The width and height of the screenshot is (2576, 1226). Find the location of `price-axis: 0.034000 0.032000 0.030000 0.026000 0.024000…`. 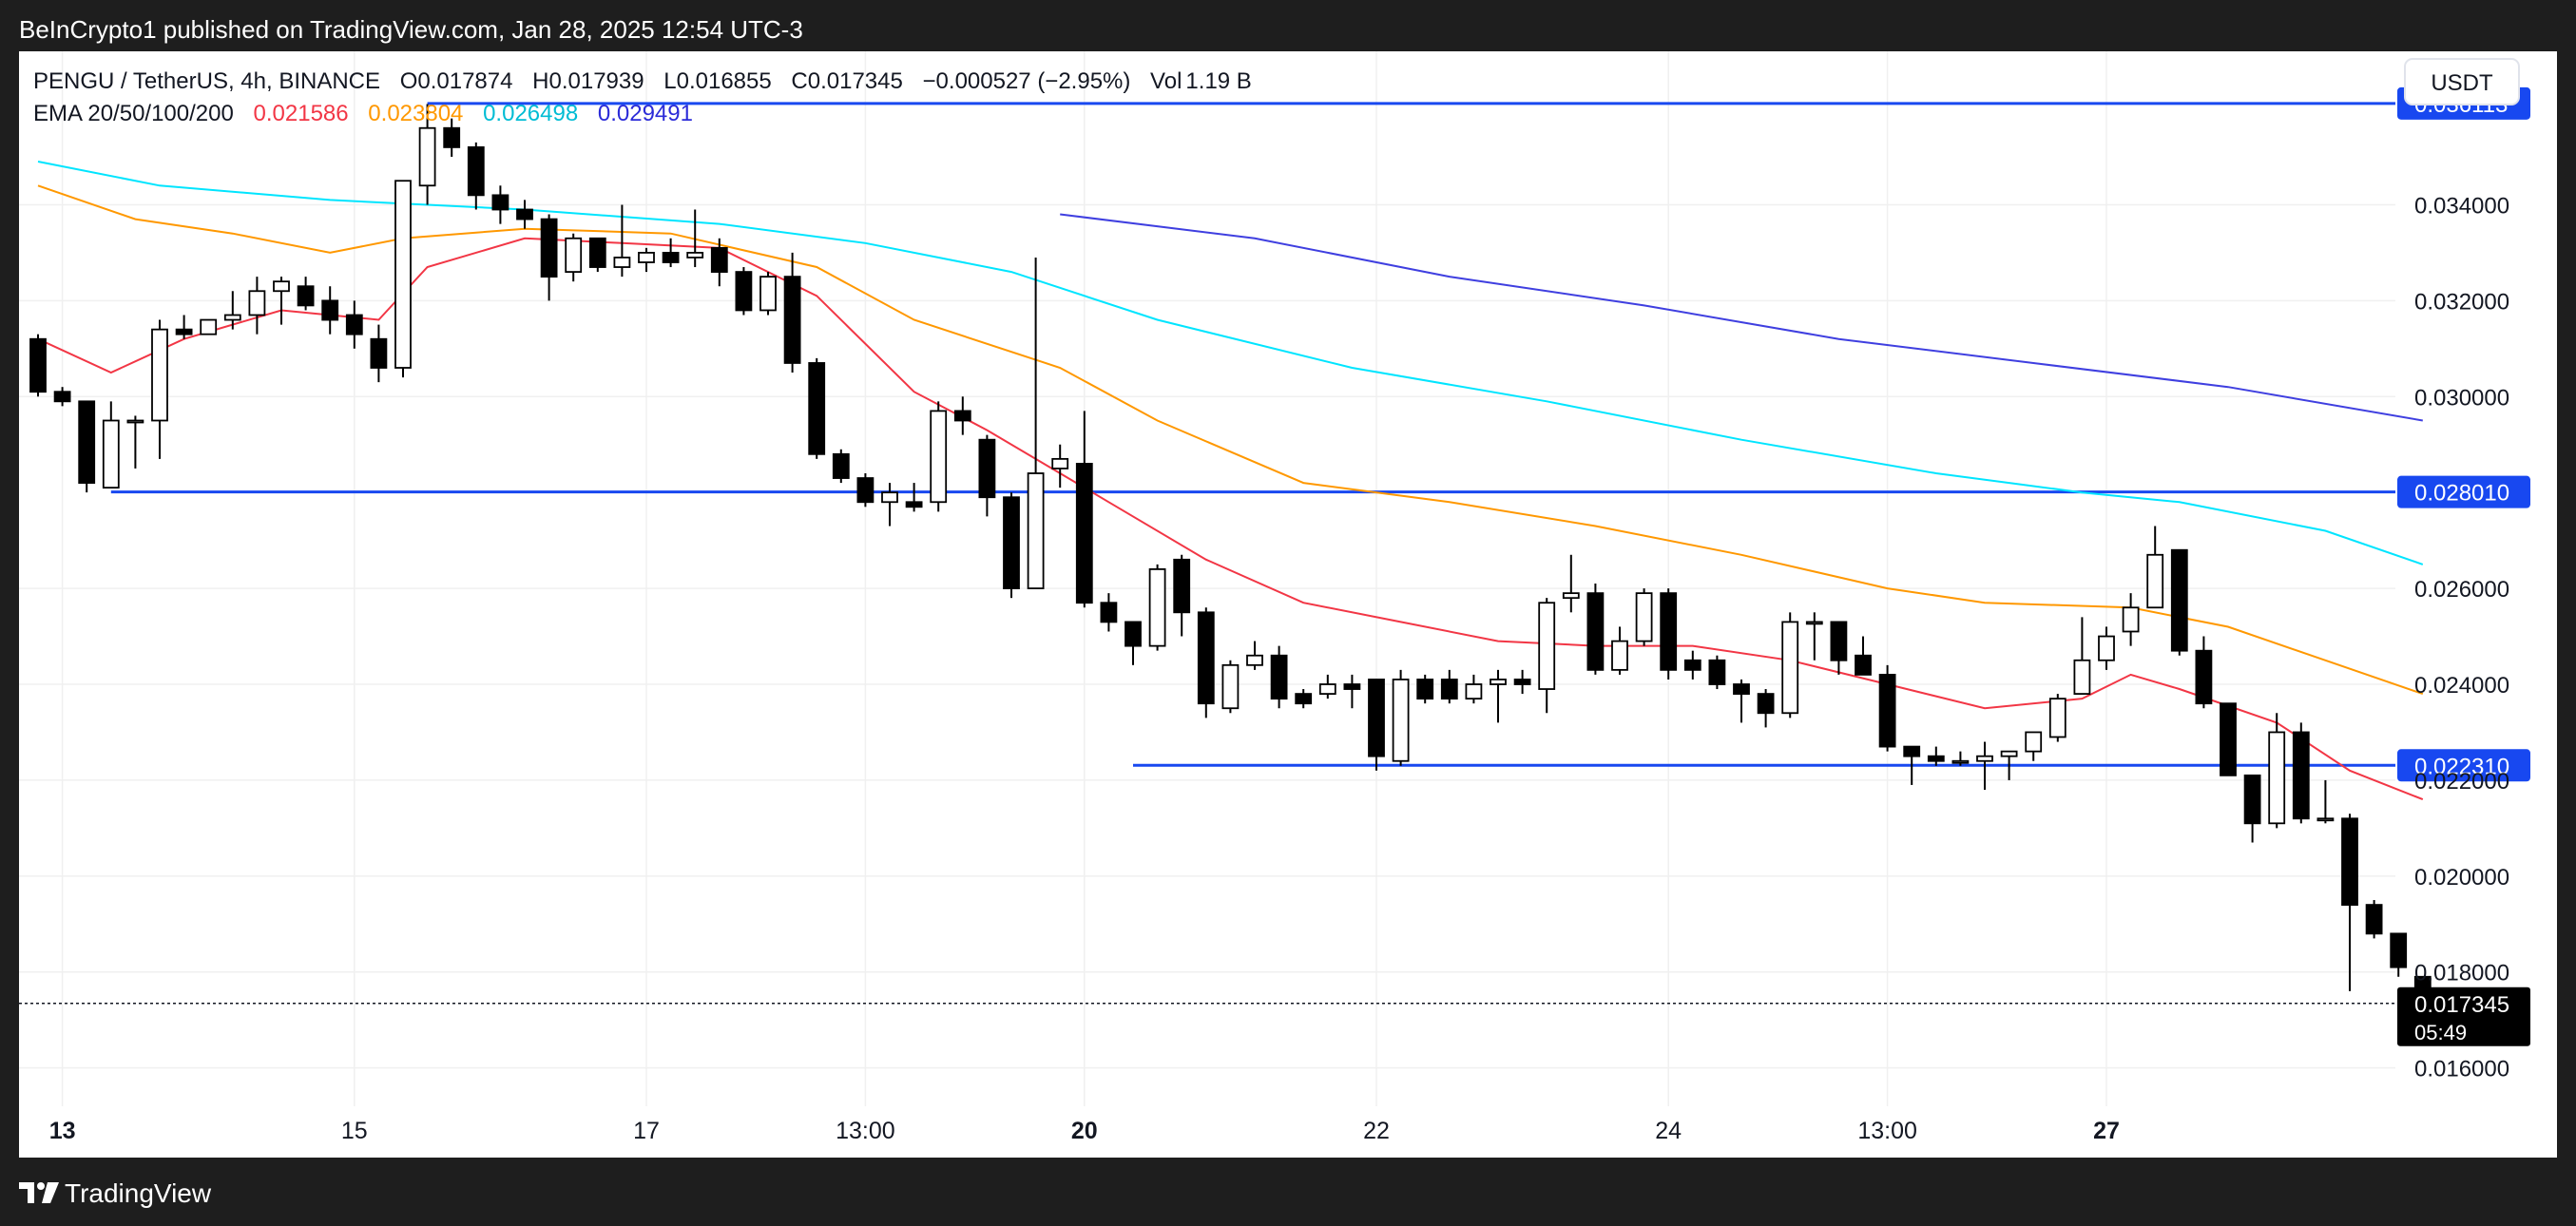

price-axis: 0.034000 0.032000 0.030000 0.026000 0.024000… is located at coordinates (2463, 638).